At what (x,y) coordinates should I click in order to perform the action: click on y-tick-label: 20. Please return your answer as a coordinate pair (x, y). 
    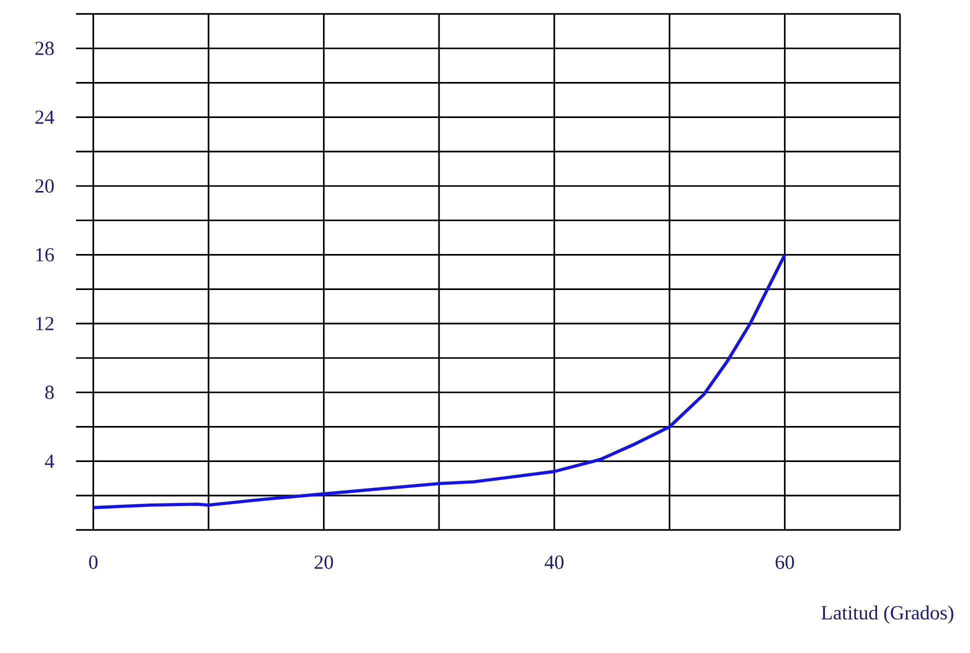
    Looking at the image, I should click on (44, 186).